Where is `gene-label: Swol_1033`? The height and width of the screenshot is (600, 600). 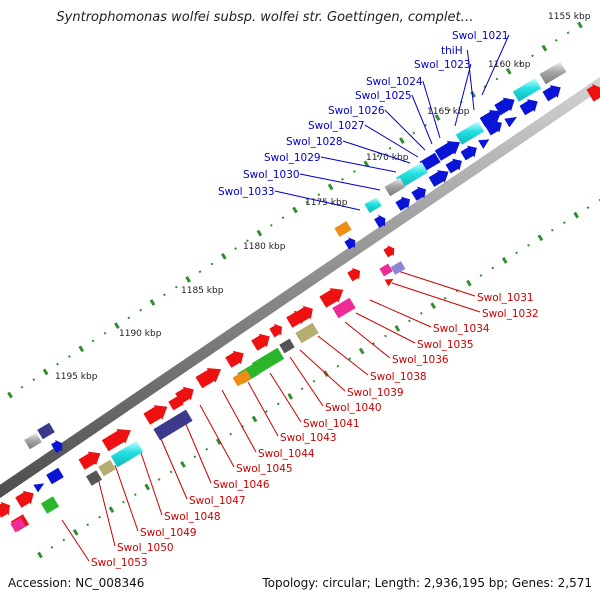 gene-label: Swol_1033 is located at coordinates (246, 192).